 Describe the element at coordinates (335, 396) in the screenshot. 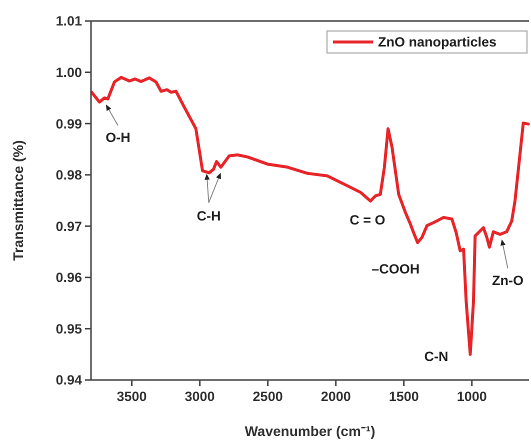

I see `x-tick-label: 2000` at that location.